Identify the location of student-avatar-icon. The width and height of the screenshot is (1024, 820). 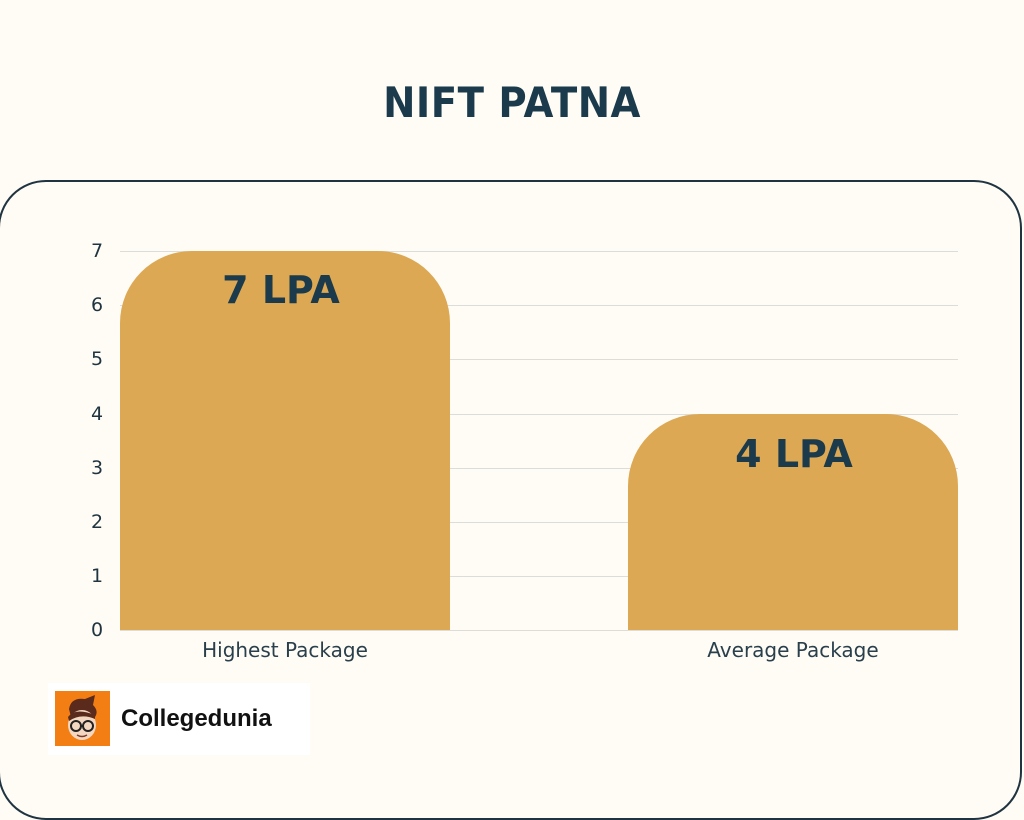
(82, 718).